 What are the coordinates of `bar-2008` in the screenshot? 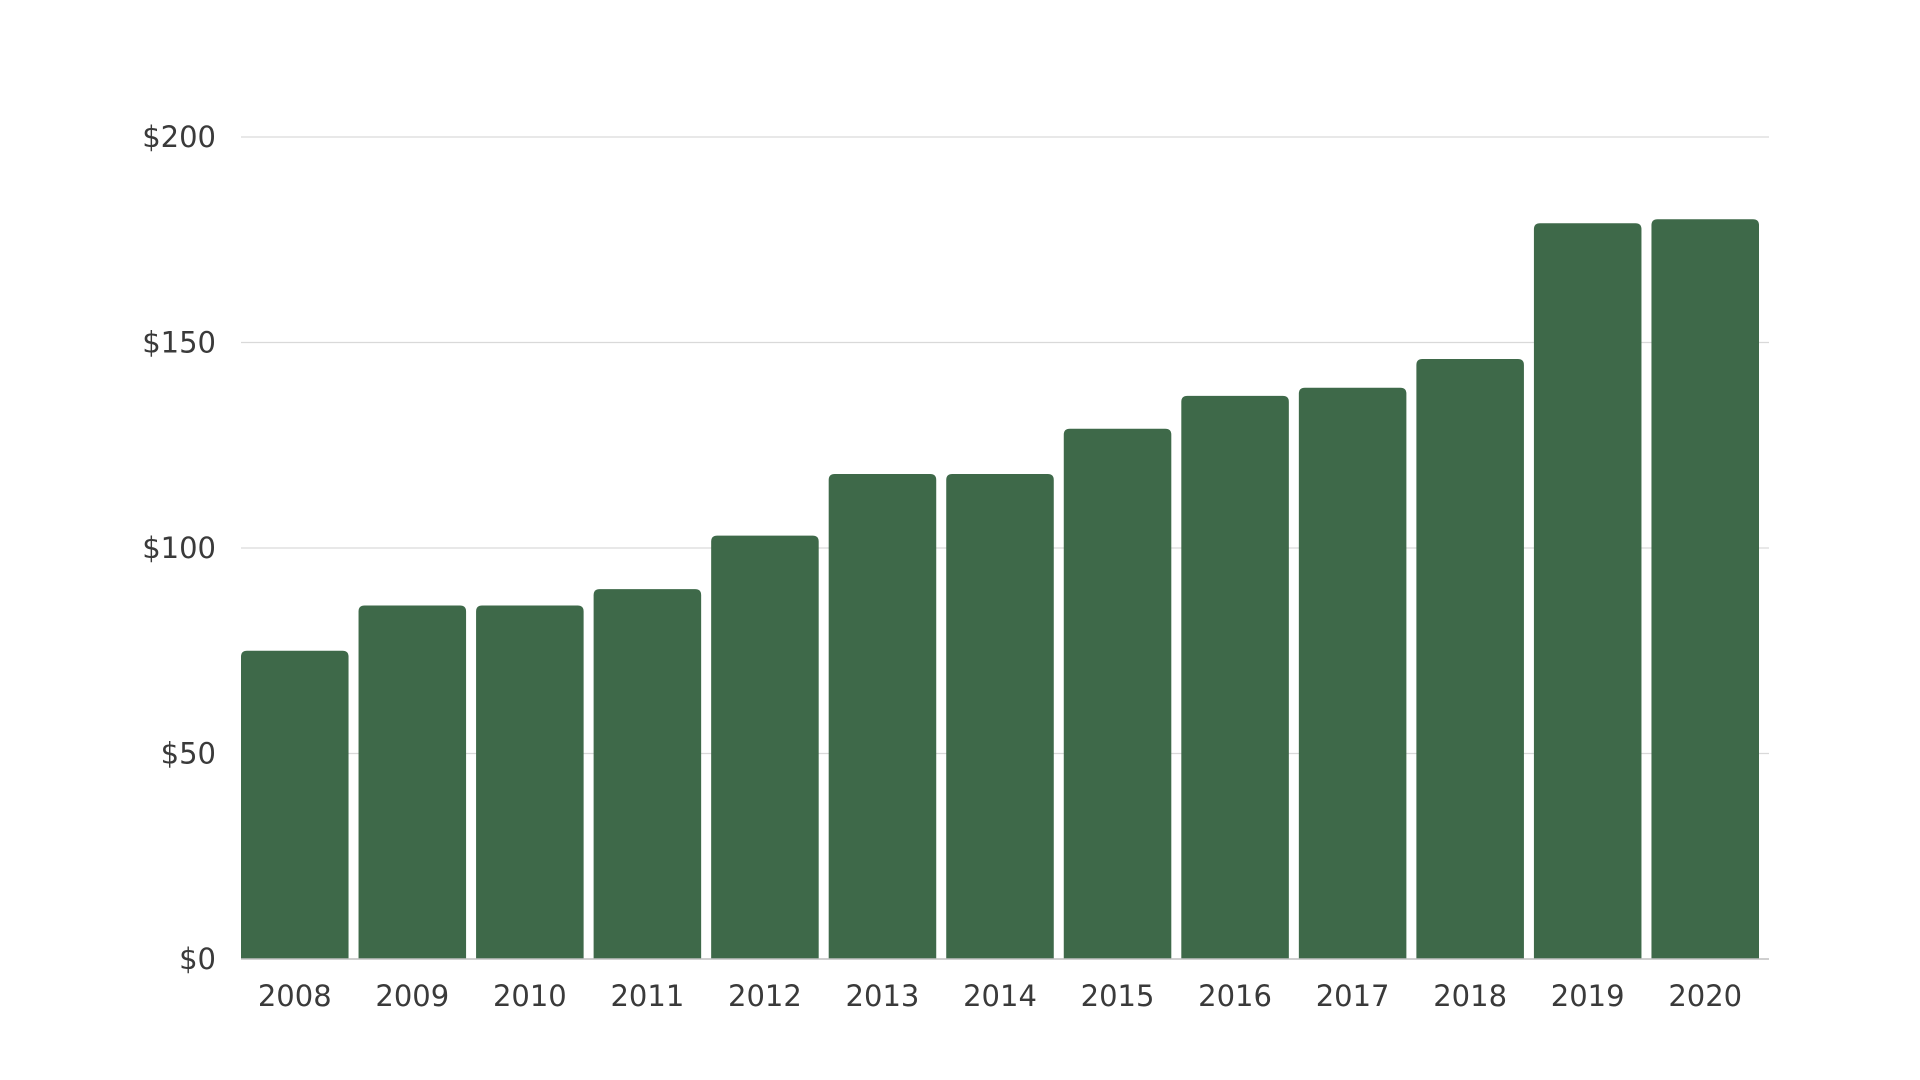 It's located at (295, 804).